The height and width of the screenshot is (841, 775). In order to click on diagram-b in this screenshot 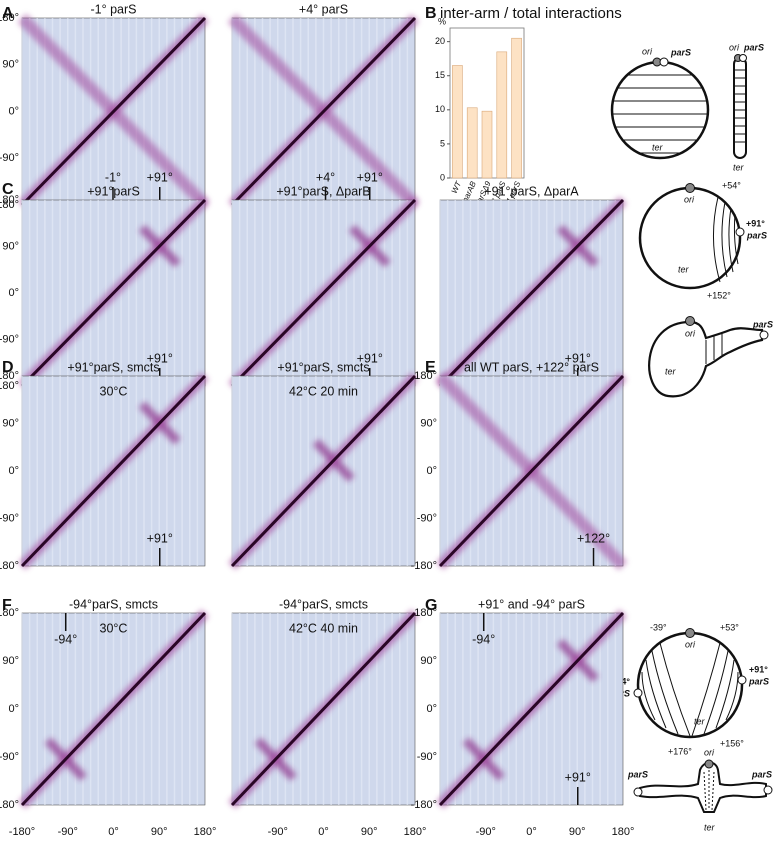, I will do `click(678, 107)`.